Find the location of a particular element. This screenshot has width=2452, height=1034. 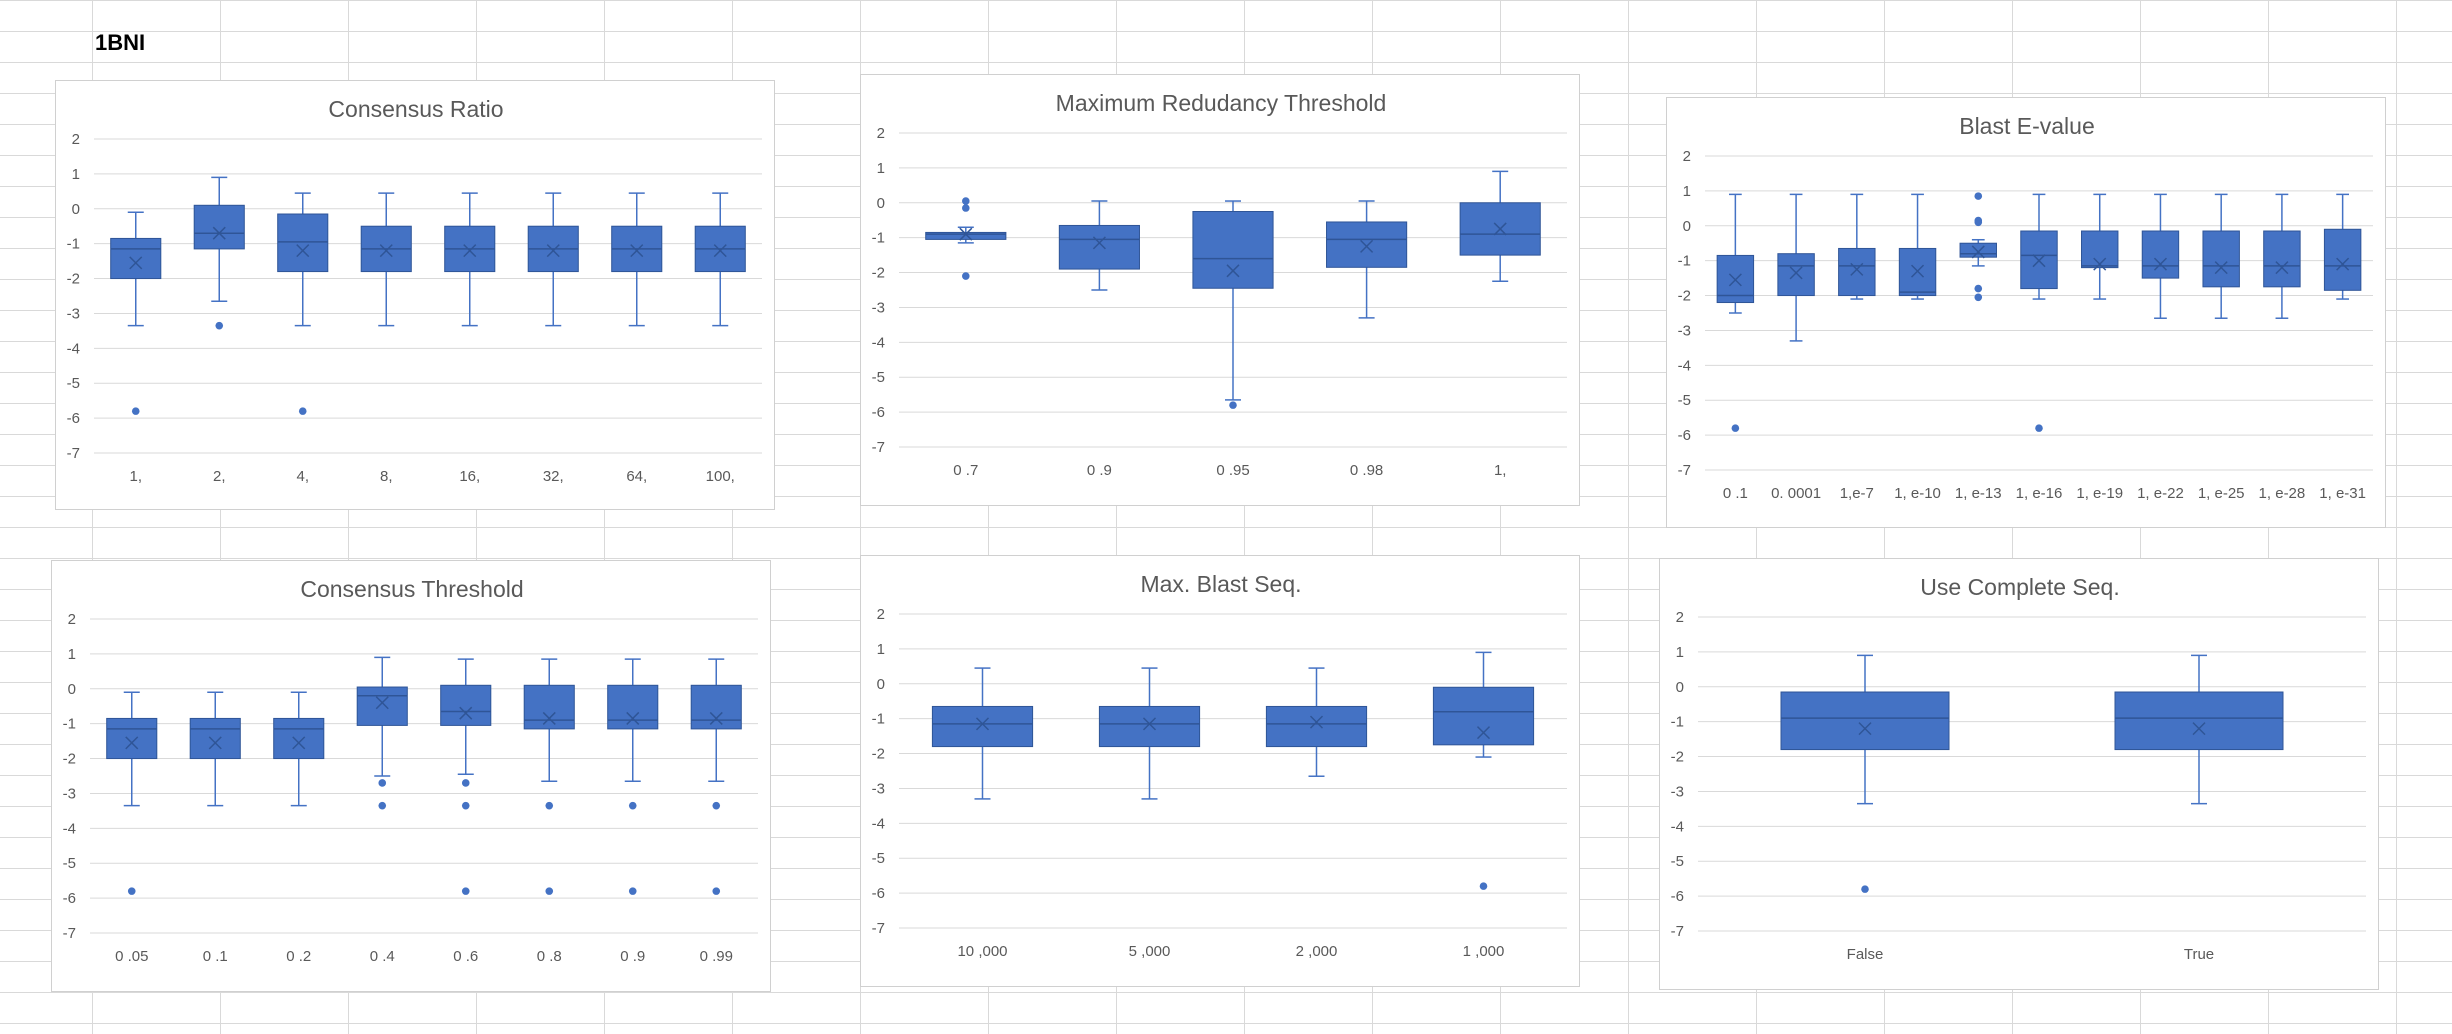

x-tick-label: 1, e-10 is located at coordinates (1917, 493).